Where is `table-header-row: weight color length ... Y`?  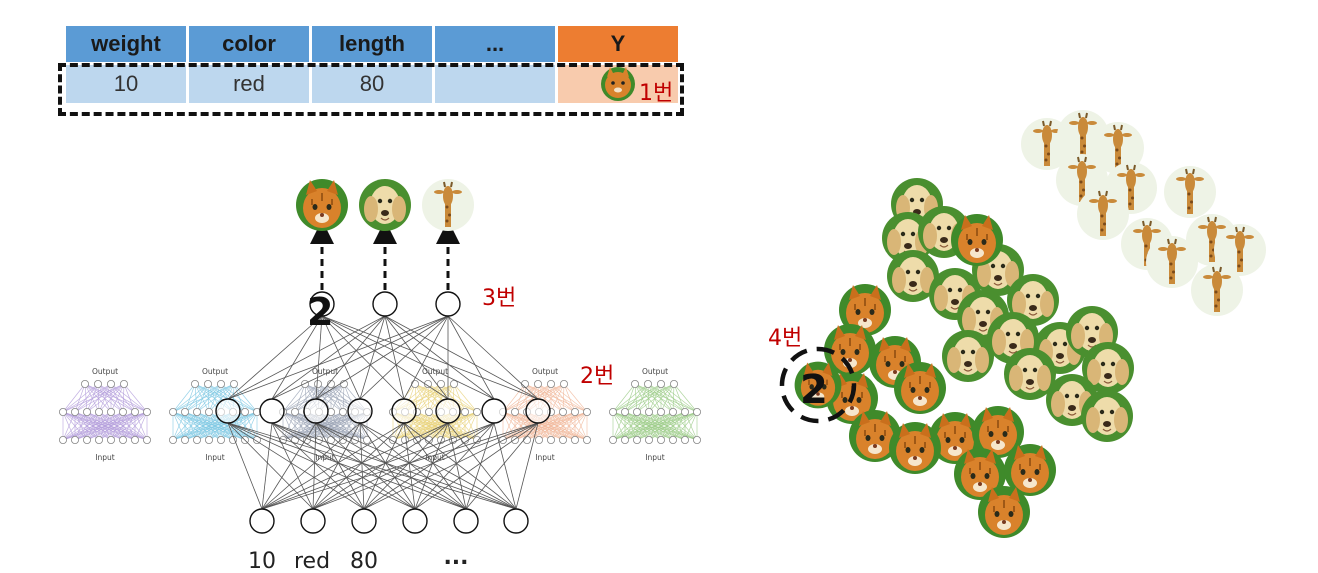
table-header-row: weight color length ... Y is located at coordinates (373, 45).